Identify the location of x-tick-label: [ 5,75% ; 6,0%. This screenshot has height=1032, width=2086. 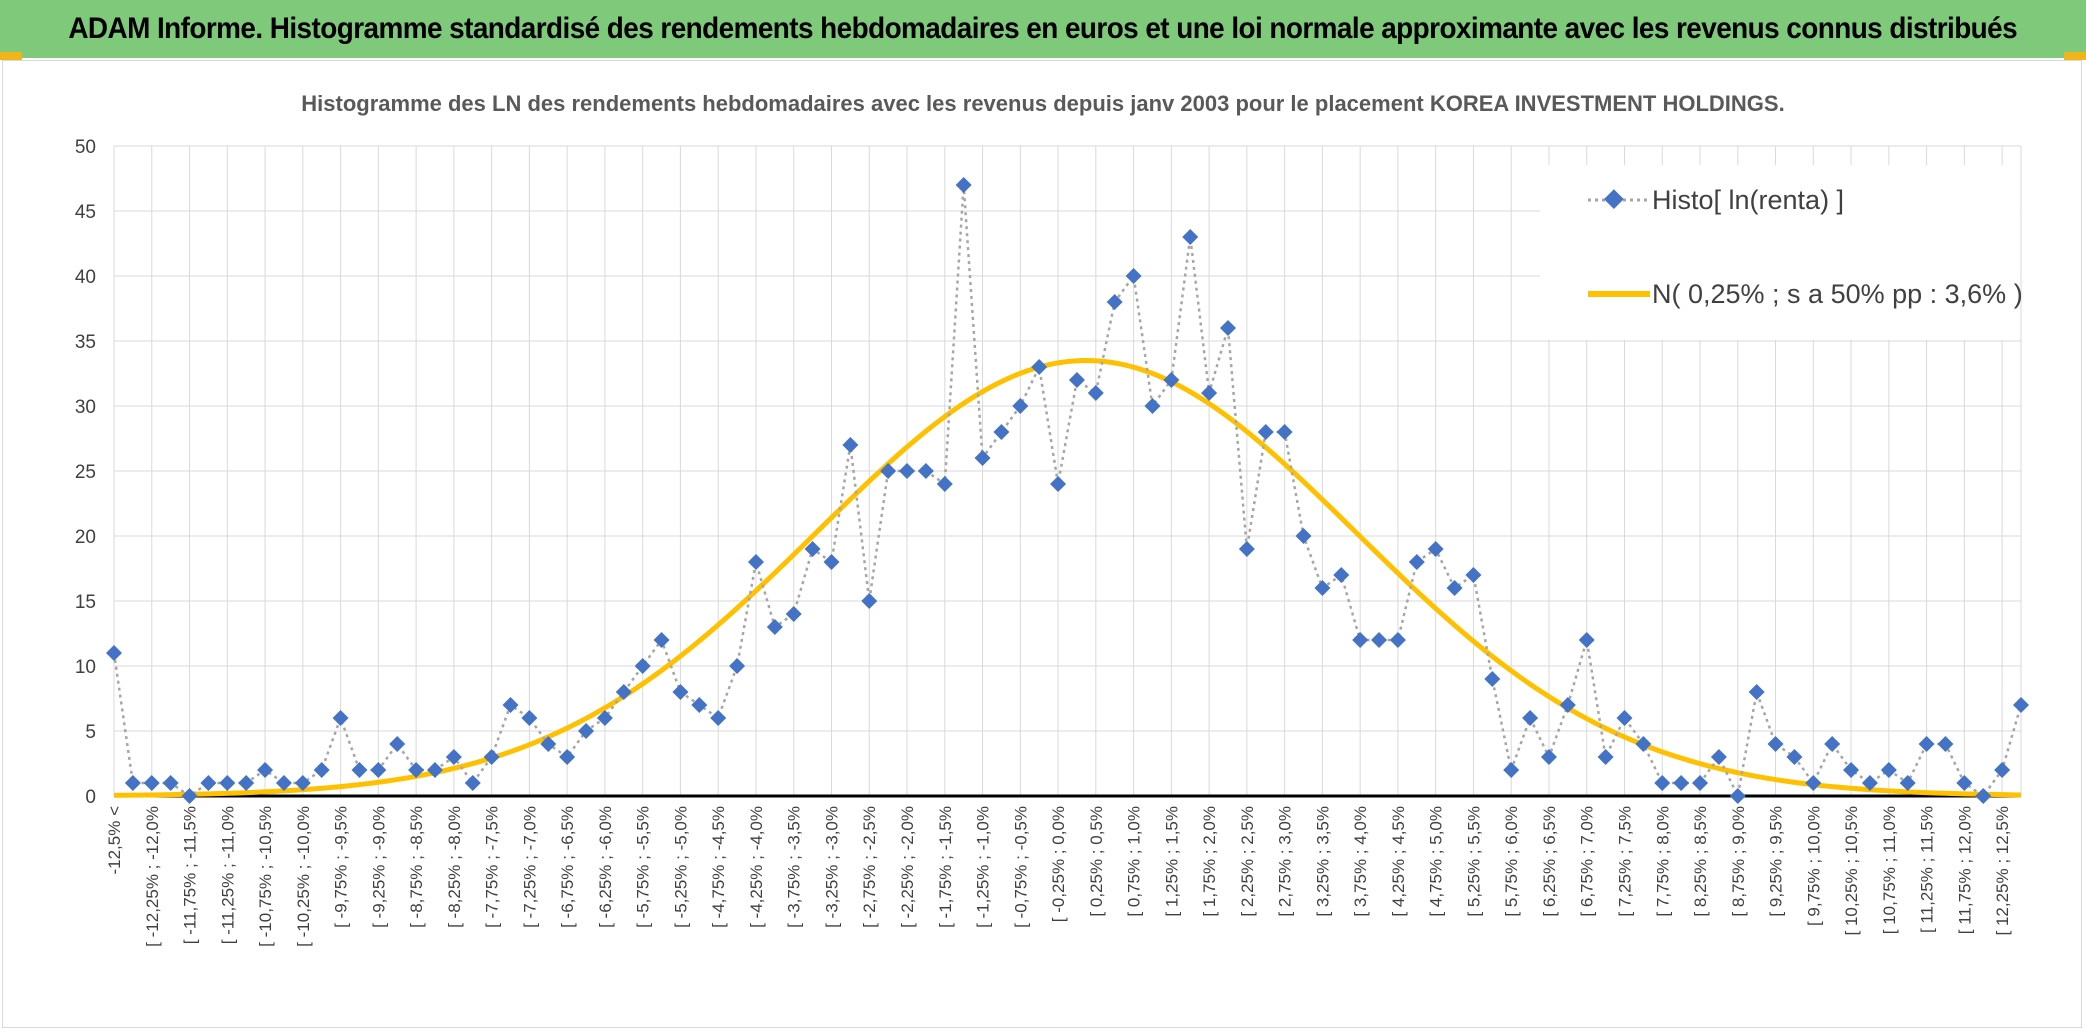
(1511, 861).